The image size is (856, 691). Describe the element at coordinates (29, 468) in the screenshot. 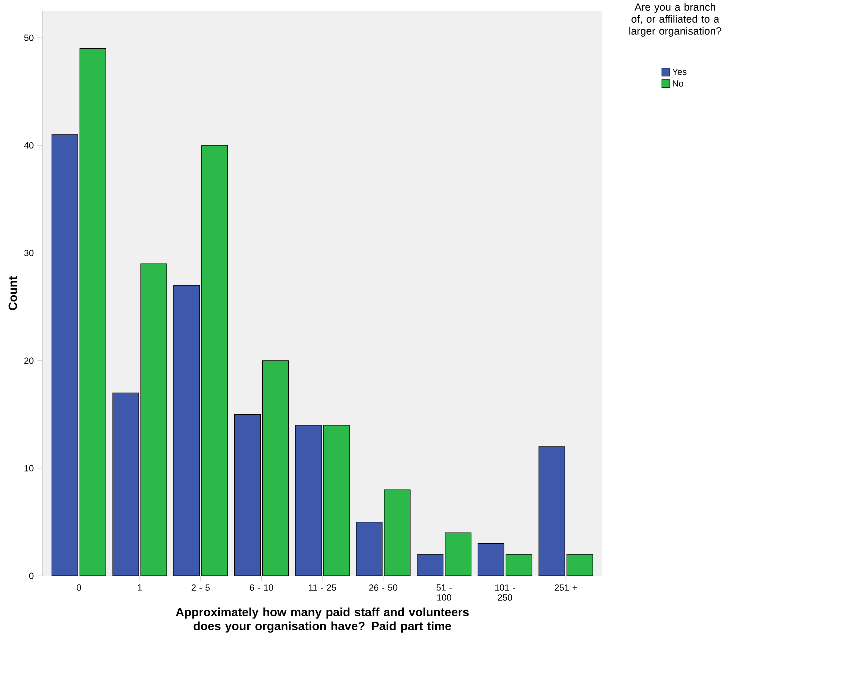

I see `y-tick-label: 10` at that location.